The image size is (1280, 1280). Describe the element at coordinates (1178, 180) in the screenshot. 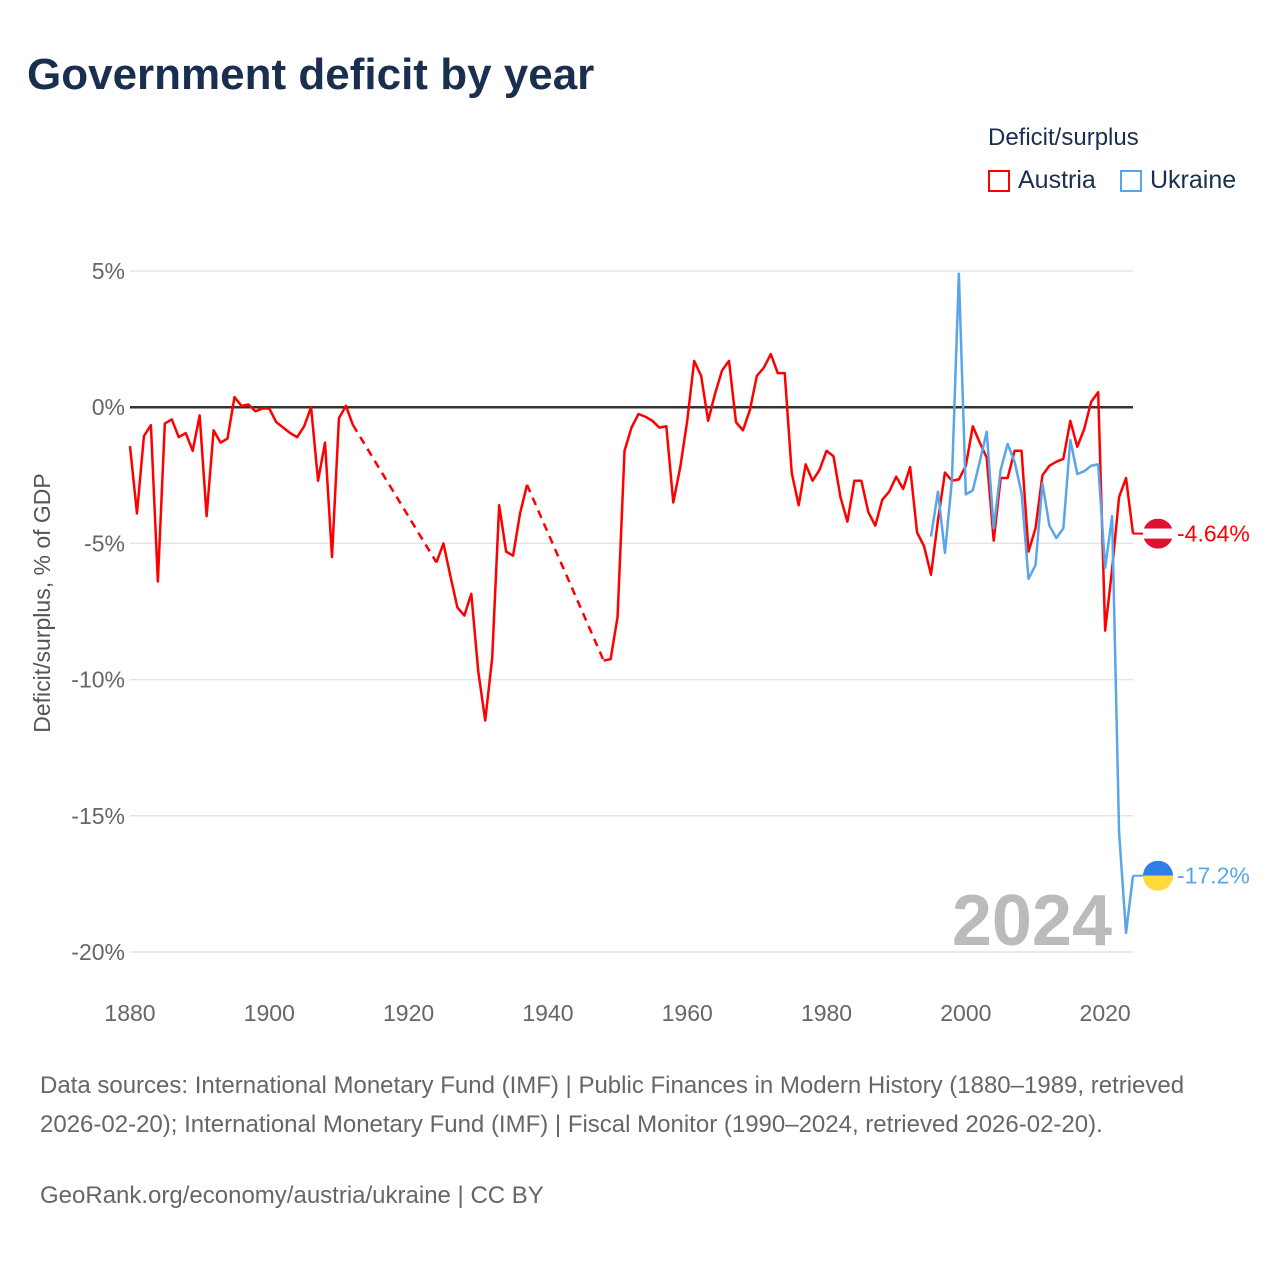

I see `legend-item-ukraine: Ukraine` at that location.